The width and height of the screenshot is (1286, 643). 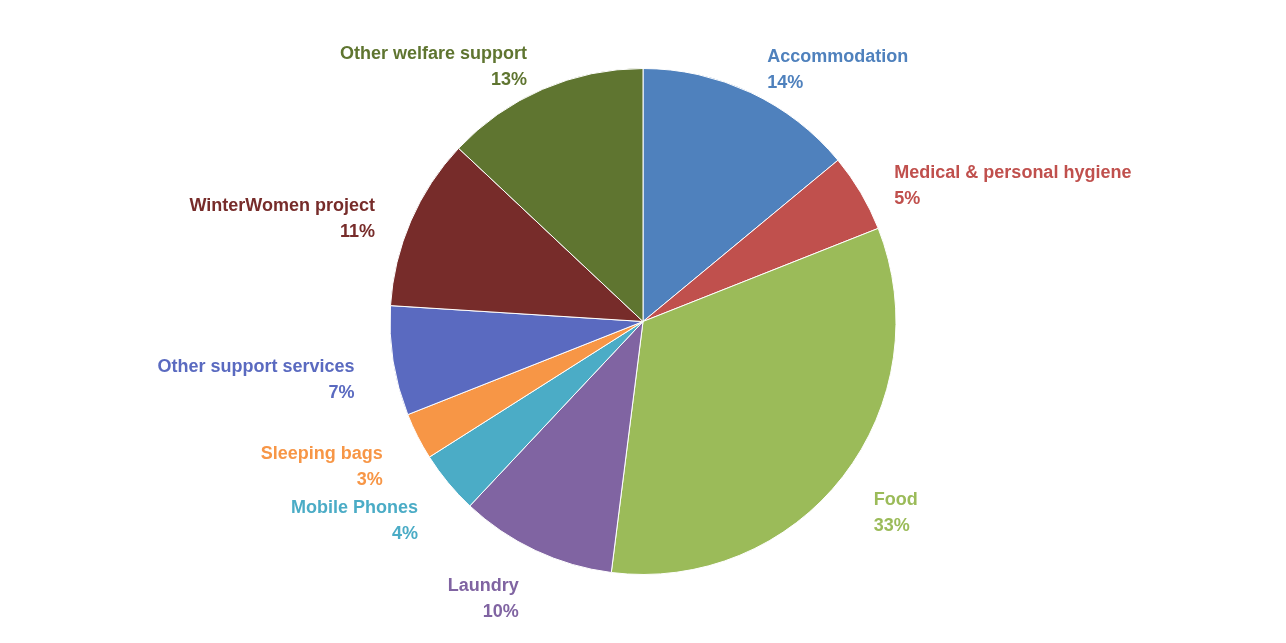 What do you see at coordinates (895, 499) in the screenshot?
I see `slice-label: Food` at bounding box center [895, 499].